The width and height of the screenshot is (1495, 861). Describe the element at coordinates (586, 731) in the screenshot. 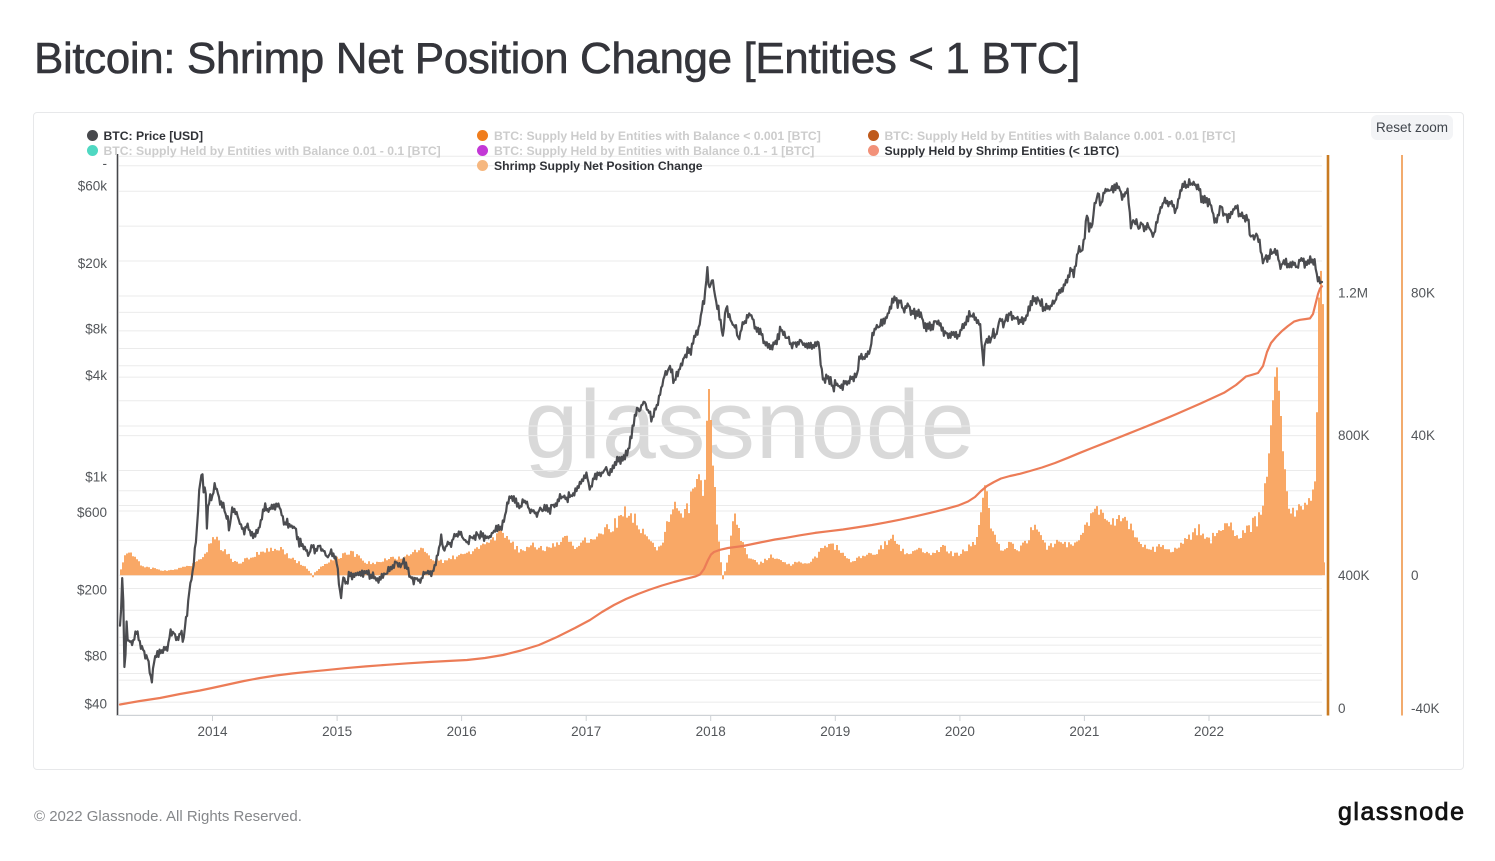

I see `svg-text: 2017` at that location.